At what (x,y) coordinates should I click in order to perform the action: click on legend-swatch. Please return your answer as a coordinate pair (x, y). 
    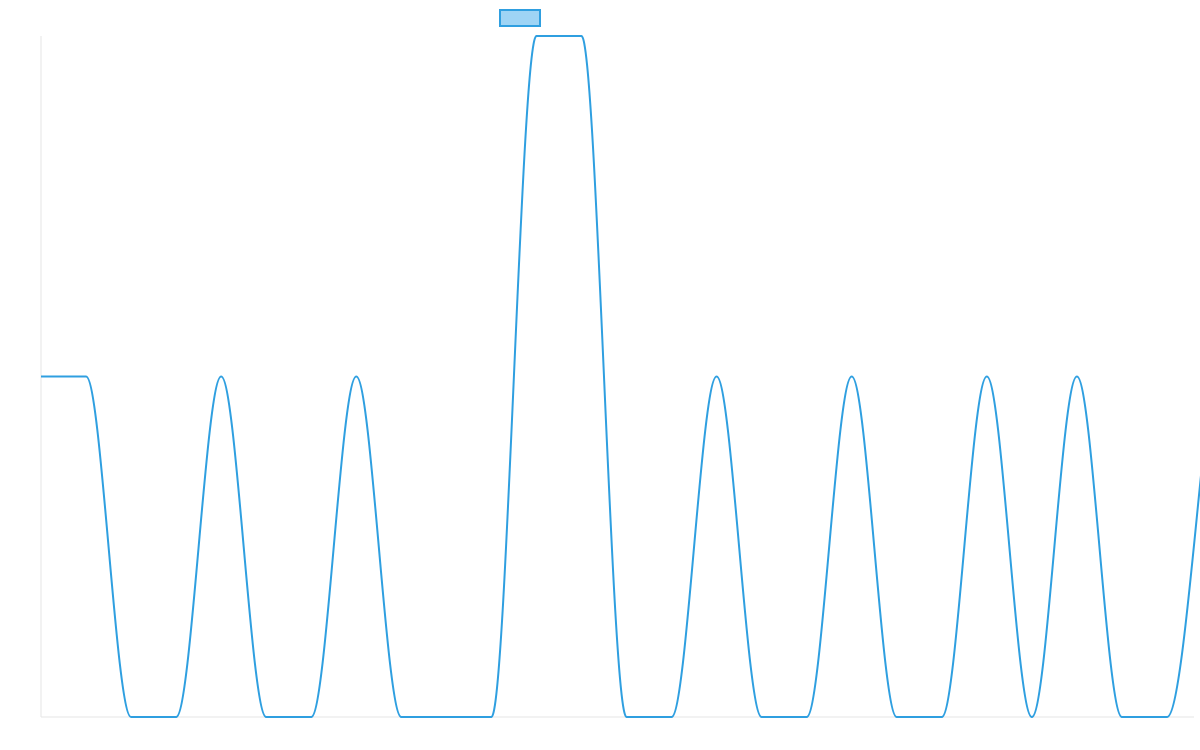
    Looking at the image, I should click on (520, 18).